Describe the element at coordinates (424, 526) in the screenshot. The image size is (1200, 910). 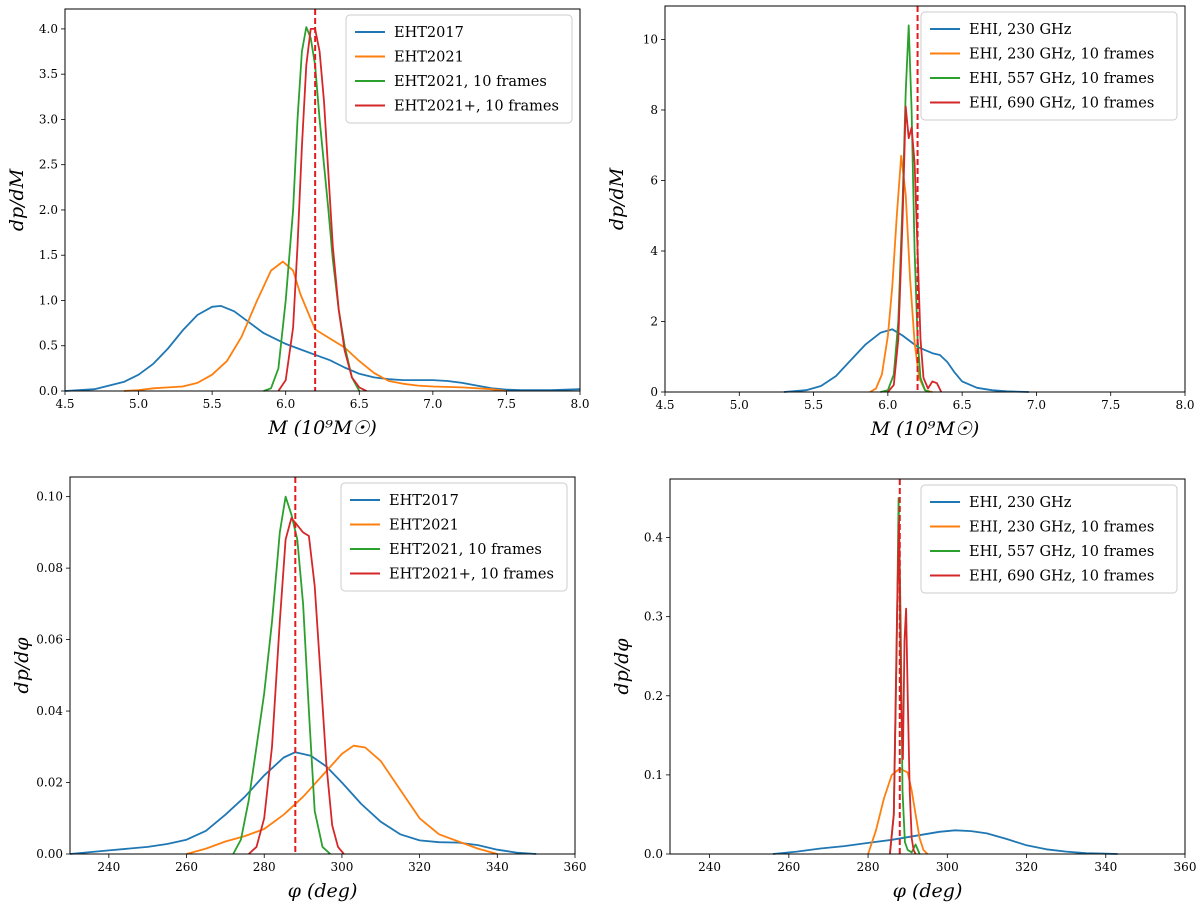
I see `legend-entry: EHT2021` at that location.